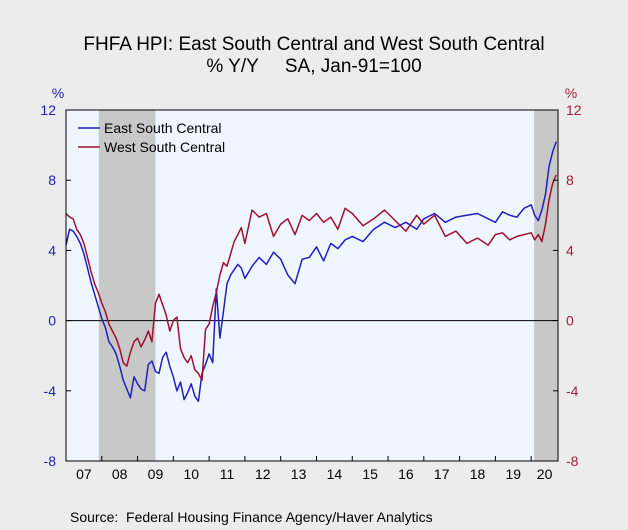 This screenshot has width=628, height=530. I want to click on y-tick-label-left: -8, so click(50, 461).